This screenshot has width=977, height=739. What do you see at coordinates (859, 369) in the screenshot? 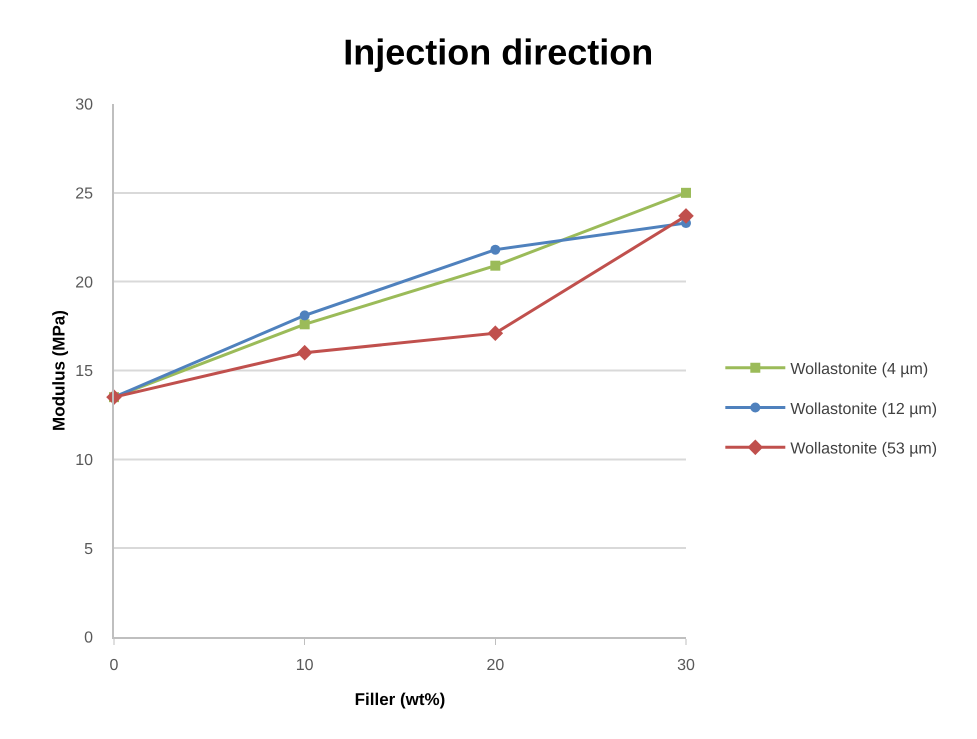
I see `legend-label: Wollastonite (4 µm)` at bounding box center [859, 369].